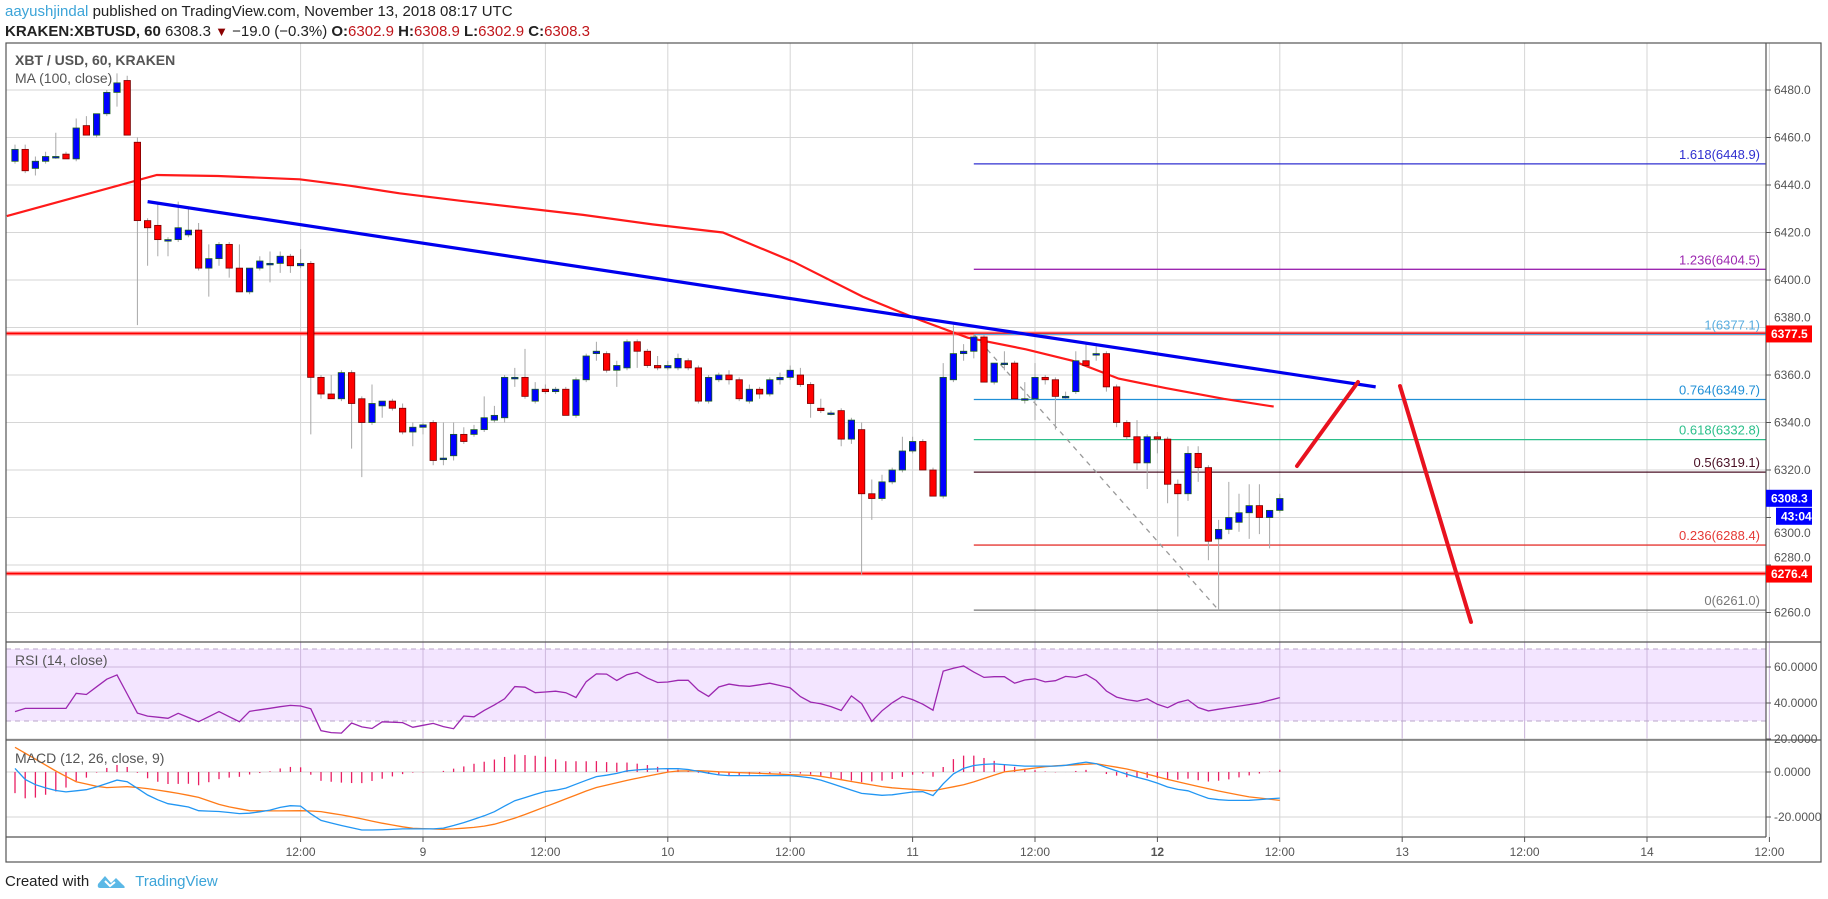 Image resolution: width=1828 pixels, height=899 pixels. I want to click on time-tick-label: 14, so click(1647, 852).